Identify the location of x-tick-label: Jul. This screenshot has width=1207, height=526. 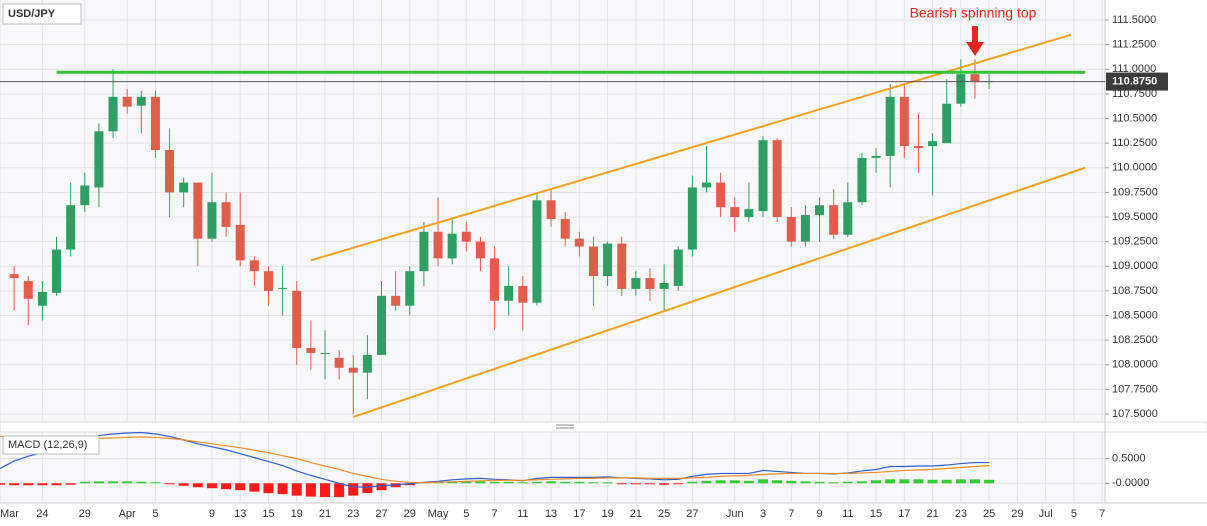
(1046, 514).